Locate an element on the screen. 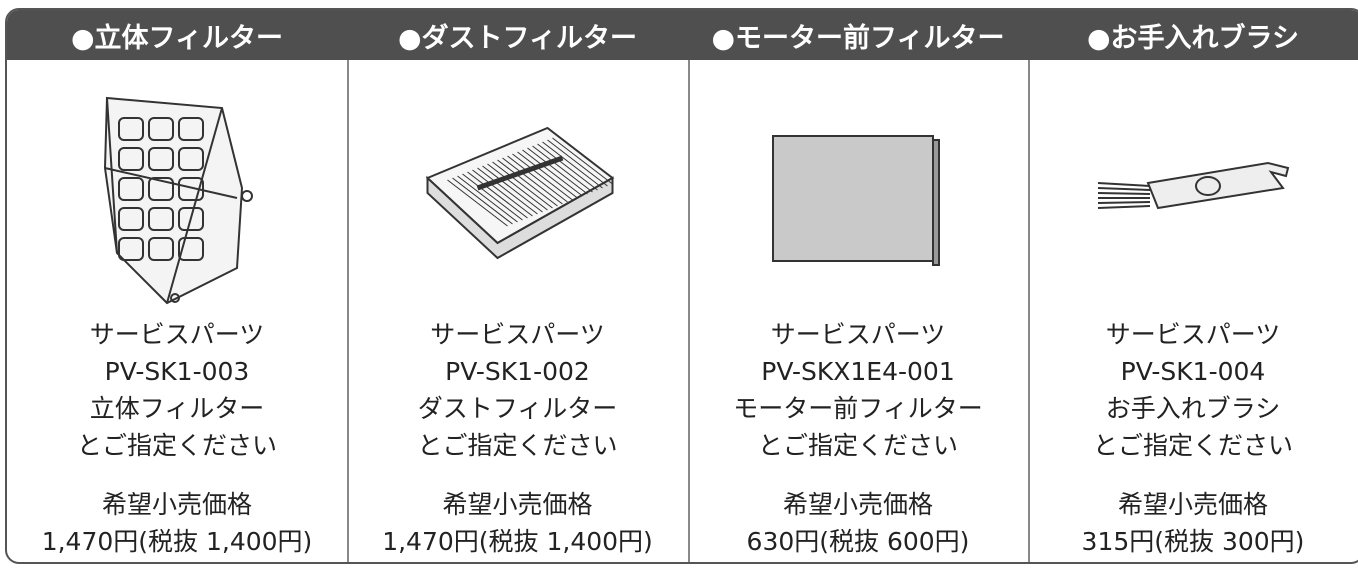 This screenshot has height=570, width=1358. part-text: PV-SKX1E4-001 is located at coordinates (858, 371).